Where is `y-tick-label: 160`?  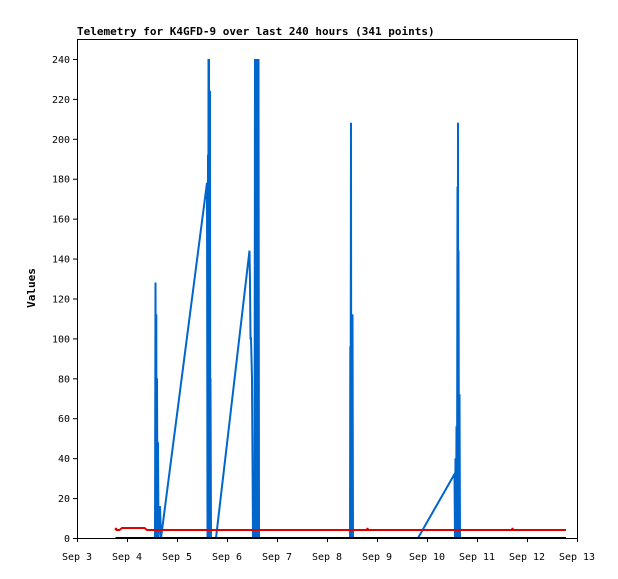
y-tick-label: 160 is located at coordinates (61, 220).